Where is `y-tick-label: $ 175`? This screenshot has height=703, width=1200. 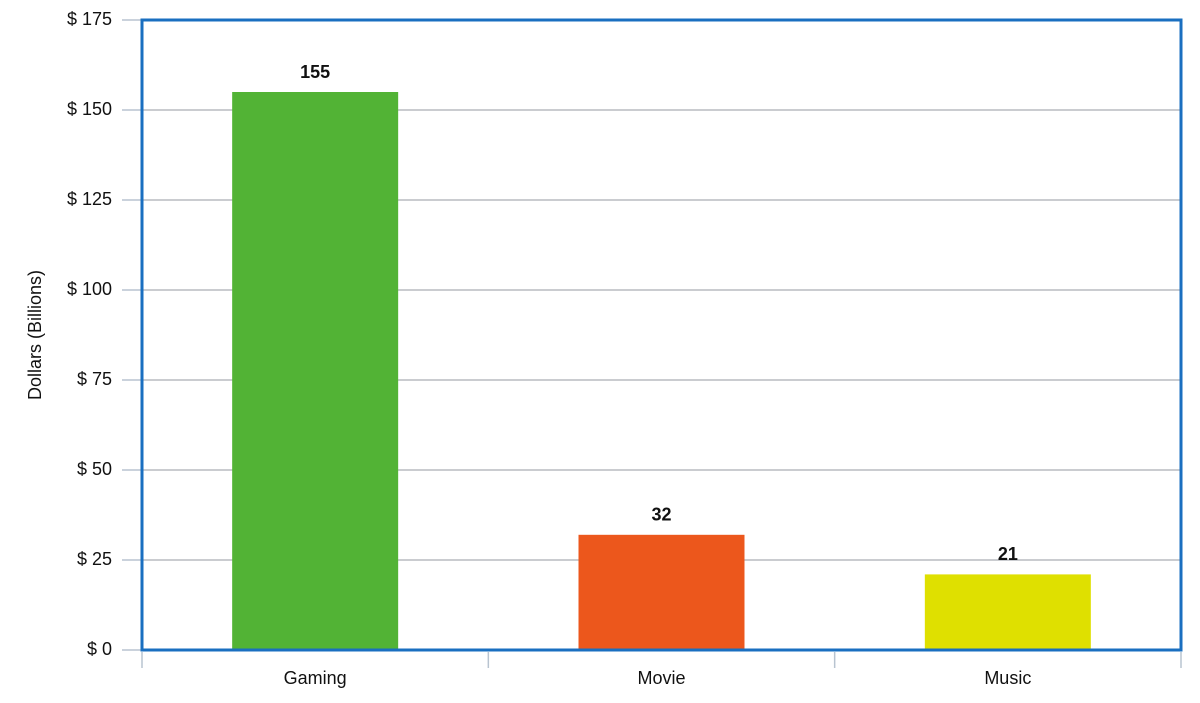 y-tick-label: $ 175 is located at coordinates (89, 19).